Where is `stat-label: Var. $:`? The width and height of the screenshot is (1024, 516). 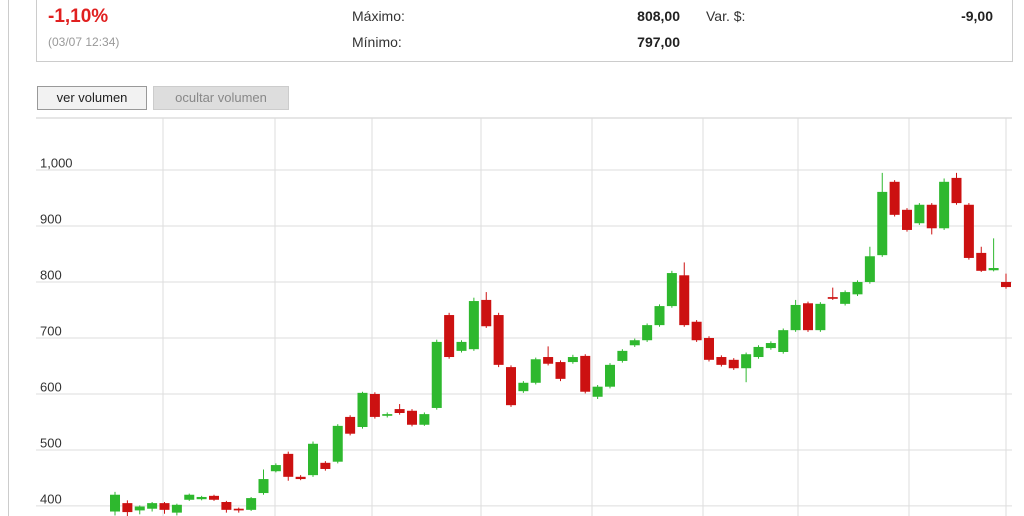 stat-label: Var. $: is located at coordinates (726, 16).